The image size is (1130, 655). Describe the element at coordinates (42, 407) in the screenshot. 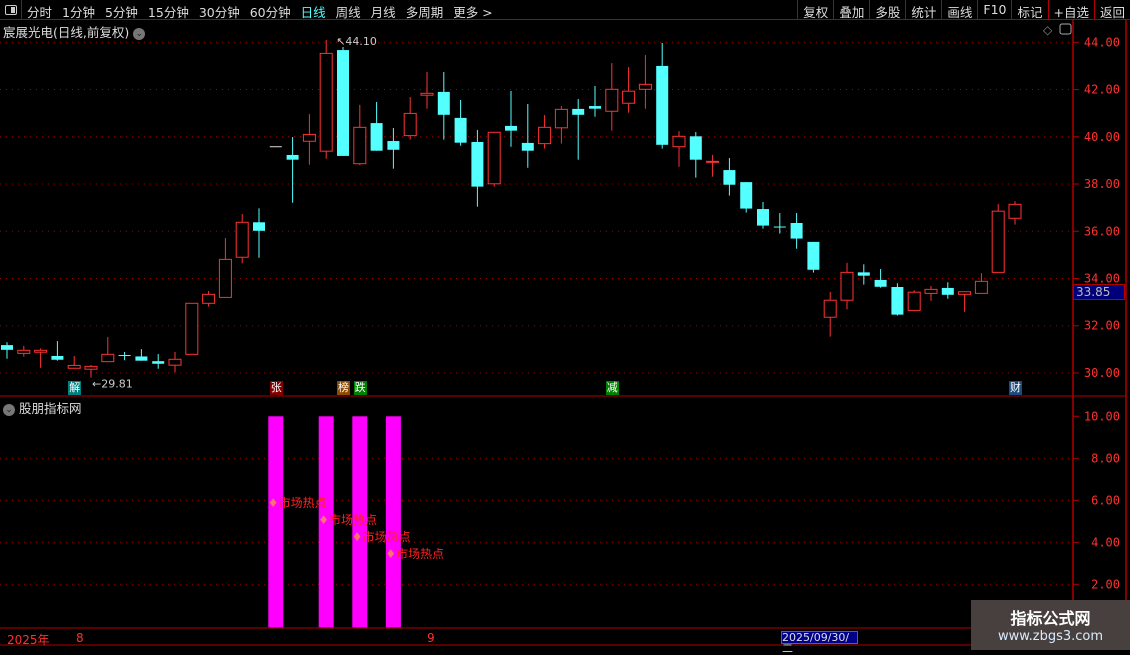

I see `indicator-title: ⌄ 股朋指标网` at that location.